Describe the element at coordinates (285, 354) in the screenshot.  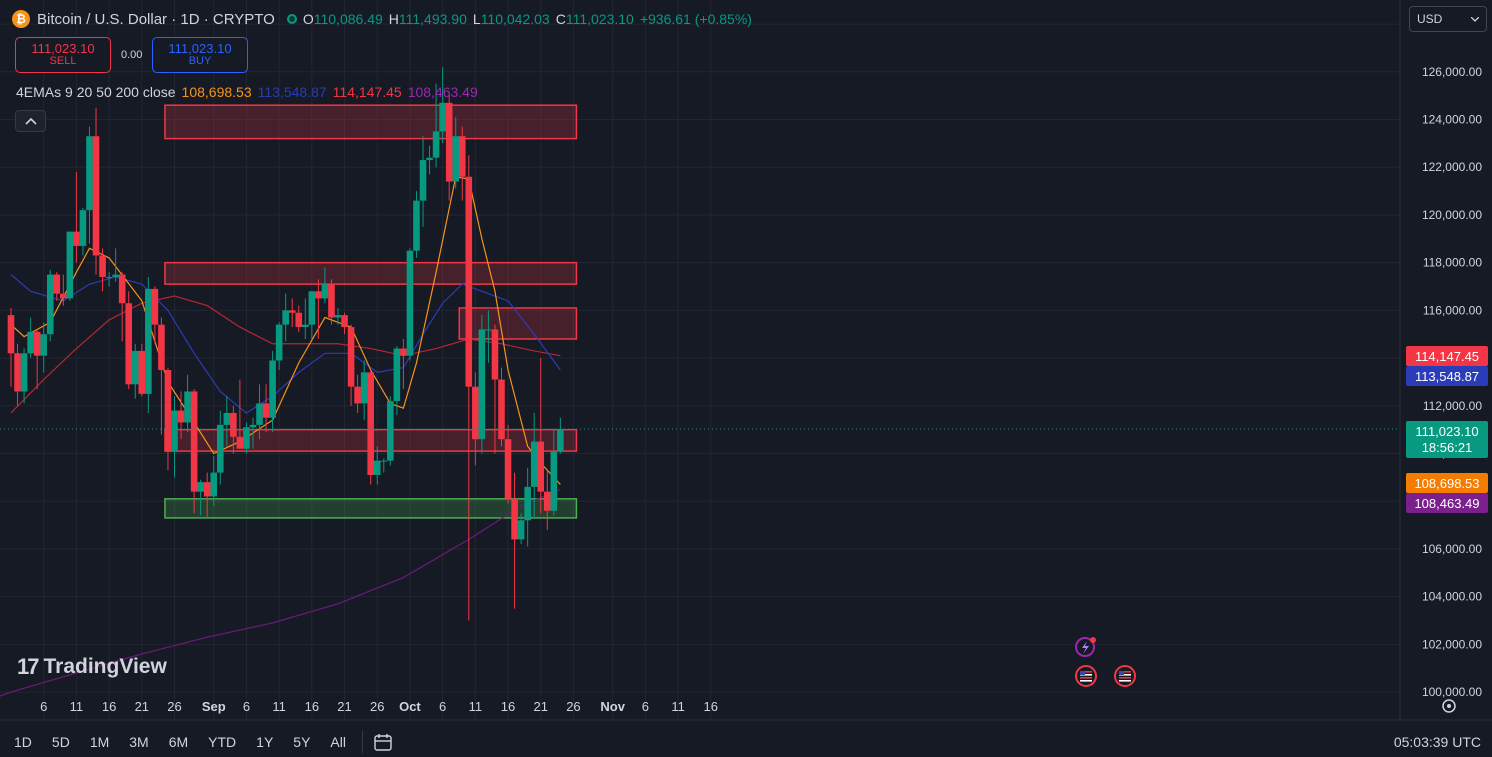
I see `ema50-line` at that location.